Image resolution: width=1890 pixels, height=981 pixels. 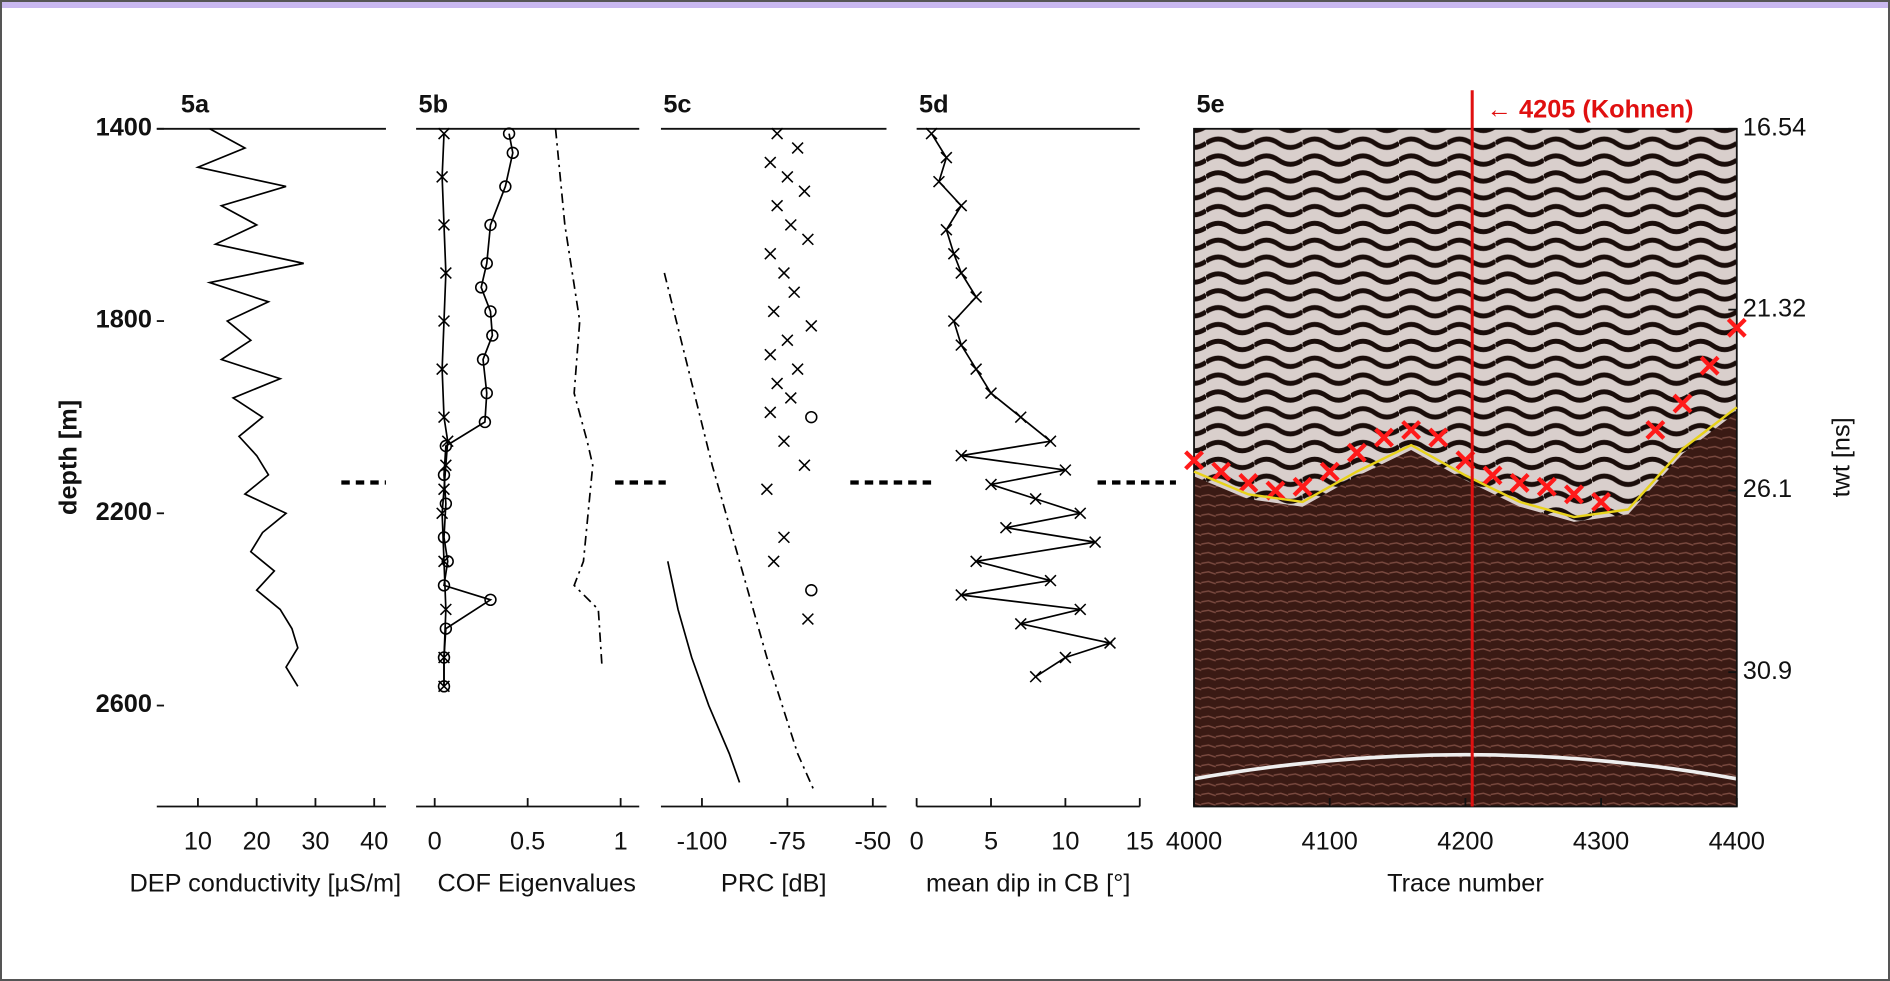 What do you see at coordinates (1767, 671) in the screenshot?
I see `y-tick-label: 30.9` at bounding box center [1767, 671].